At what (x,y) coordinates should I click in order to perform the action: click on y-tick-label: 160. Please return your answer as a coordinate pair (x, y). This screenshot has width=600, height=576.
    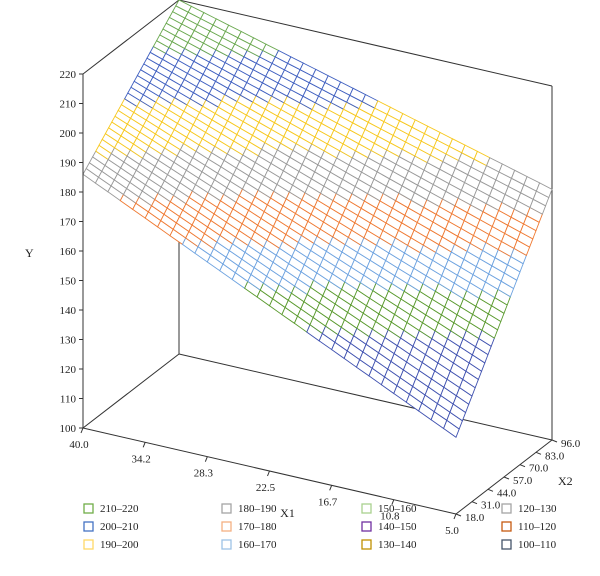
    Looking at the image, I should click on (68, 252).